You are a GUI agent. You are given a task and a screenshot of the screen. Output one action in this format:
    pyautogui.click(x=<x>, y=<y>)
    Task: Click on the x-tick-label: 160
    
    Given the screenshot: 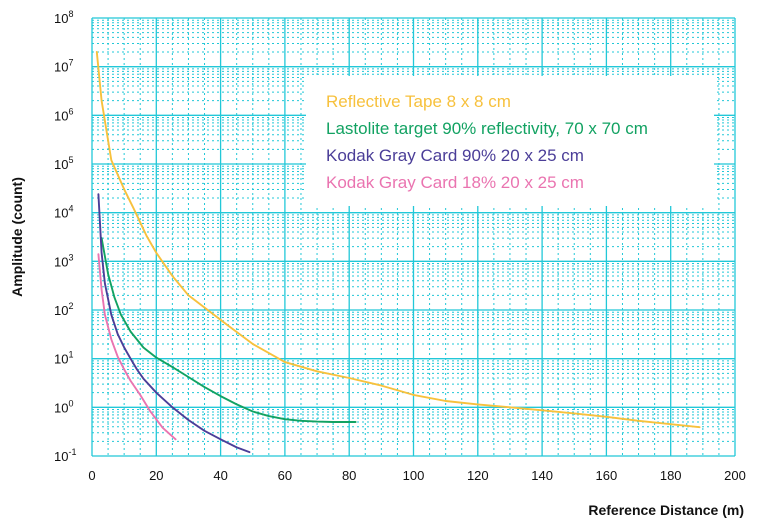 What is the action you would take?
    pyautogui.click(x=607, y=475)
    